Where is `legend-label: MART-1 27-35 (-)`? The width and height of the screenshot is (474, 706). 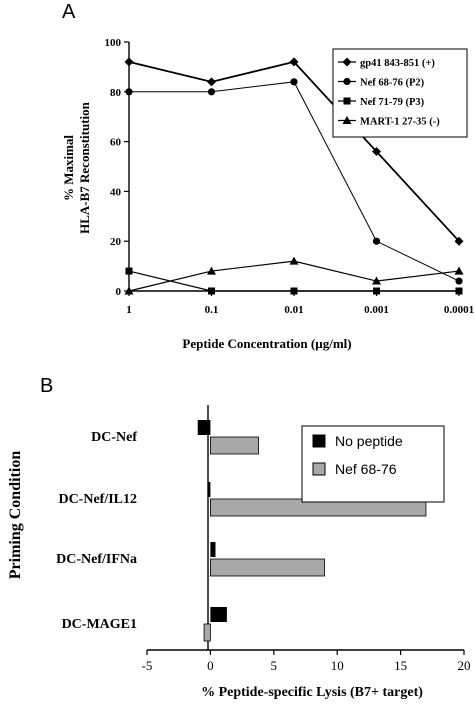
legend-label: MART-1 27-35 (-) is located at coordinates (400, 122).